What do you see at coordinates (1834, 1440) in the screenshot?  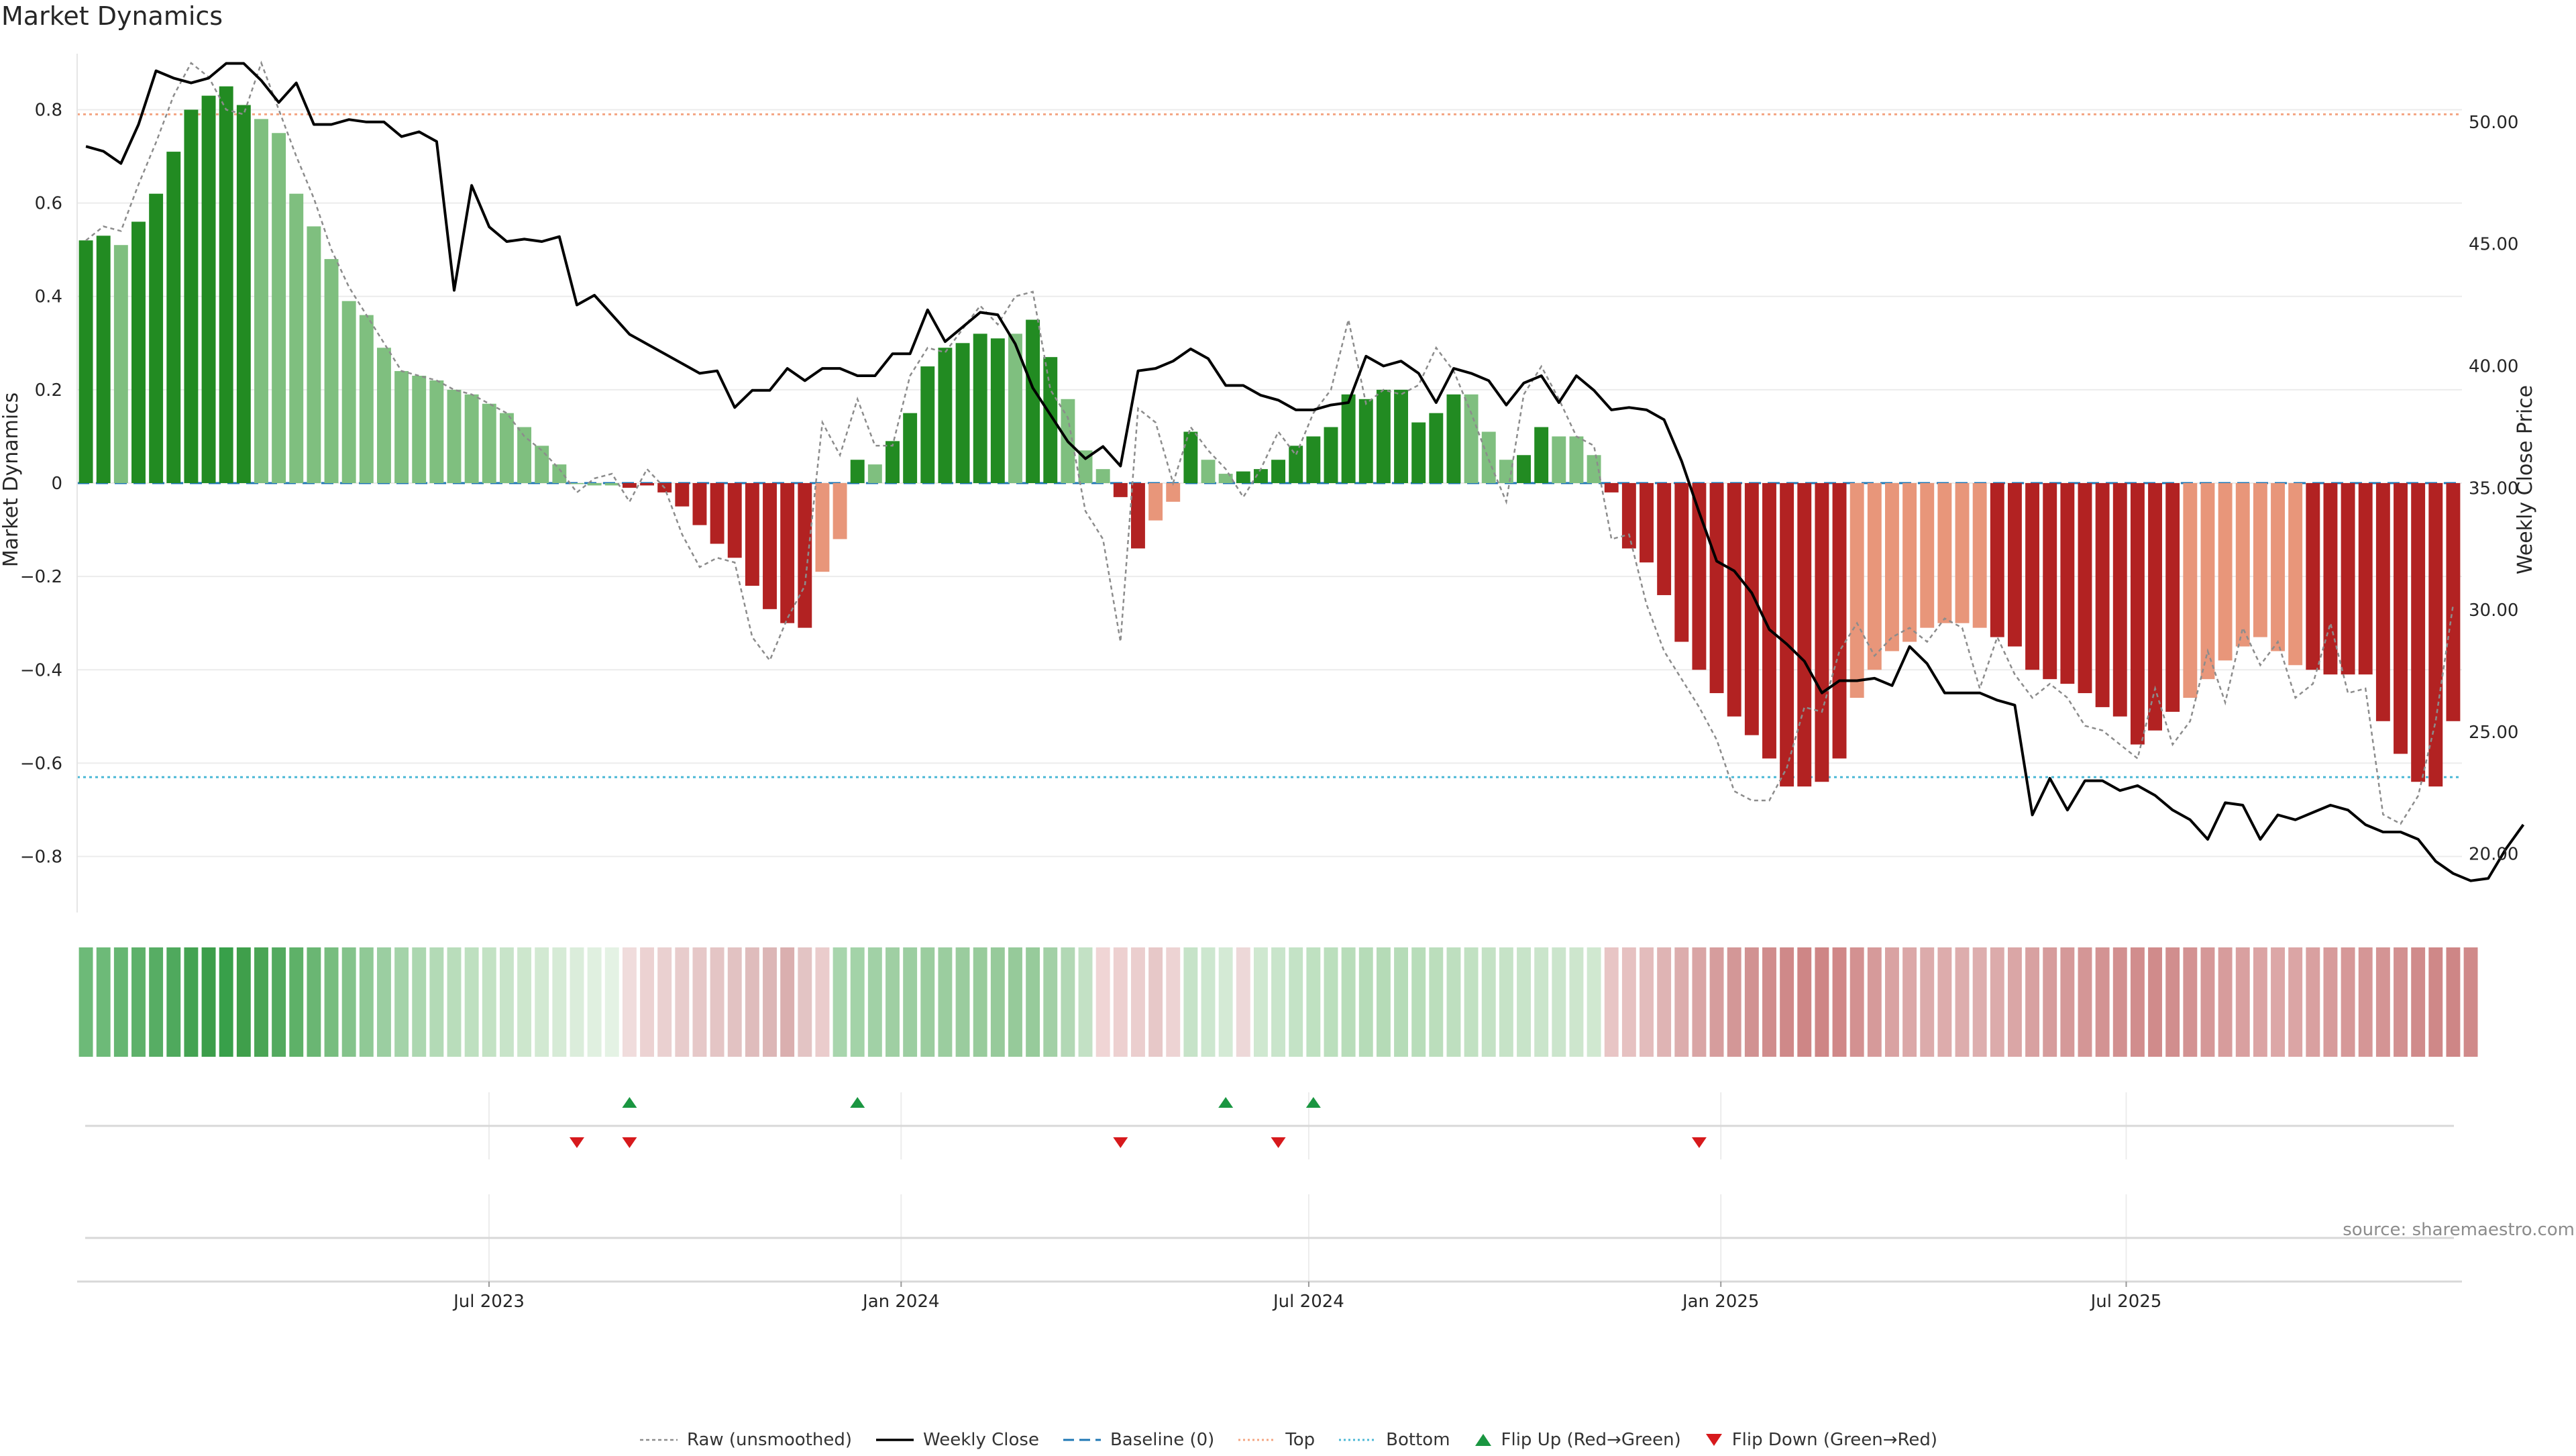 I see `legend-label-flip-down: Flip Down (Green→Red)` at bounding box center [1834, 1440].